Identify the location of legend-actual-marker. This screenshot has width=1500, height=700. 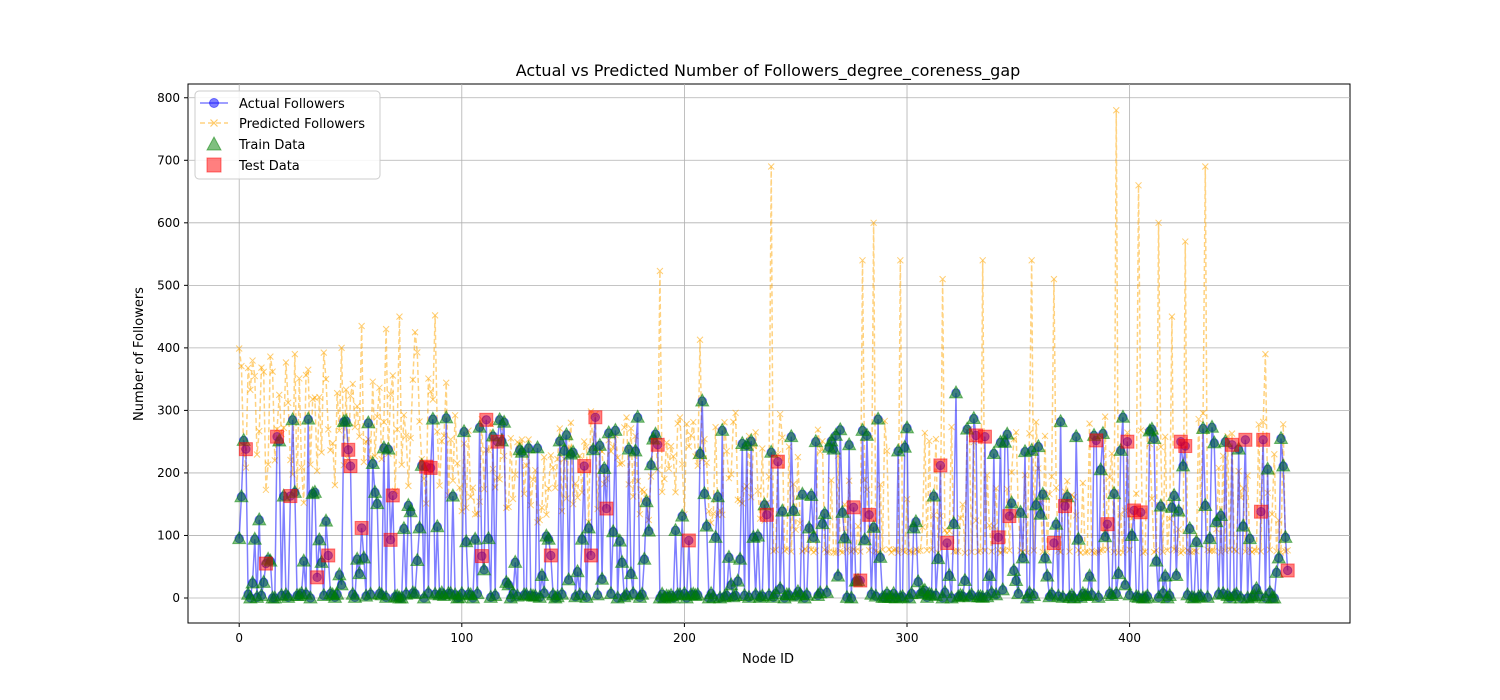
(214, 103).